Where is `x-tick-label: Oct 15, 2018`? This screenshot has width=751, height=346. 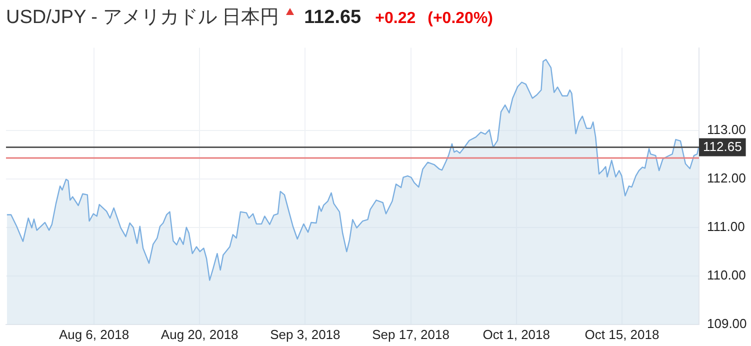 x-tick-label: Oct 15, 2018 is located at coordinates (622, 334).